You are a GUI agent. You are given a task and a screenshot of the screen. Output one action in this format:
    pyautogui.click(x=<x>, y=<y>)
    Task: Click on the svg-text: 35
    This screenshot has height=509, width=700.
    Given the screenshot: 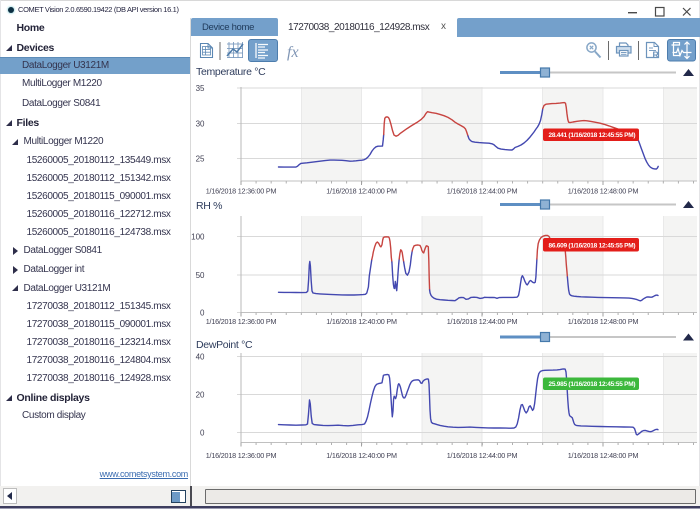 What is the action you would take?
    pyautogui.click(x=200, y=88)
    